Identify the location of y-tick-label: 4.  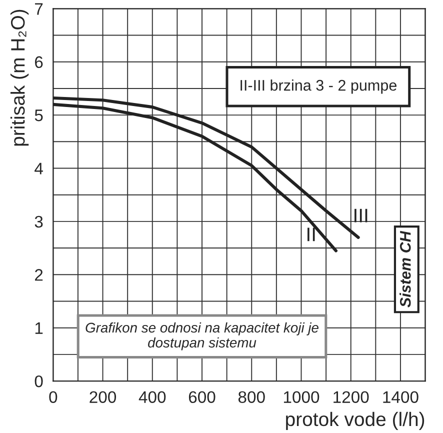
(38, 168).